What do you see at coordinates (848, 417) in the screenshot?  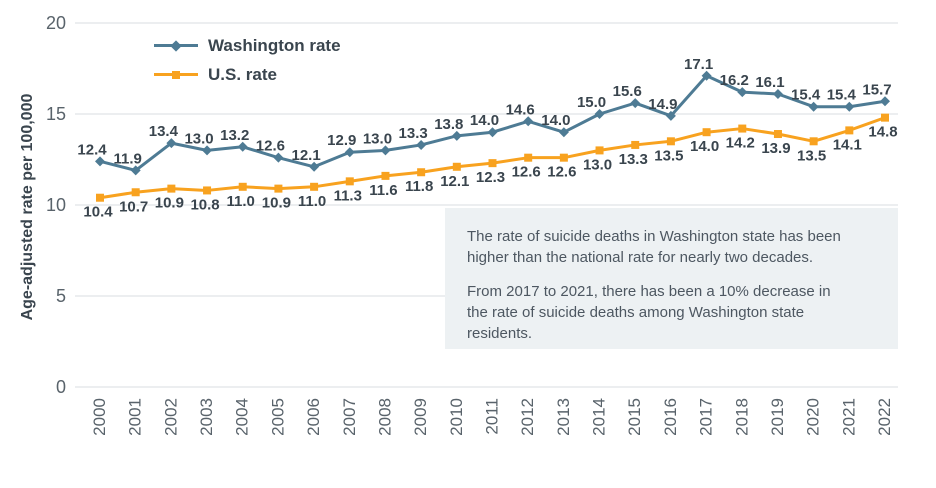 I see `x-axis-year-label: 2021` at bounding box center [848, 417].